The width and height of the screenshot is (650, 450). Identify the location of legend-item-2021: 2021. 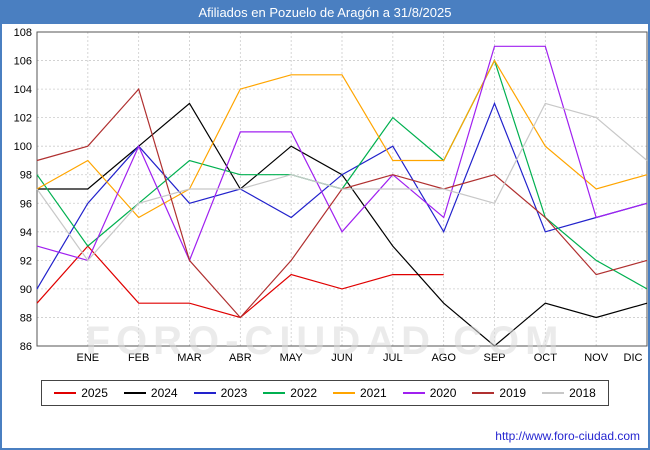
(360, 393).